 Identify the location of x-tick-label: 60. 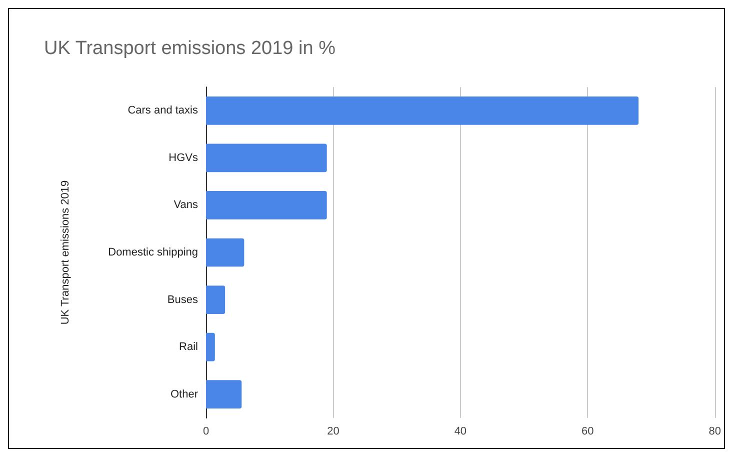
(588, 432).